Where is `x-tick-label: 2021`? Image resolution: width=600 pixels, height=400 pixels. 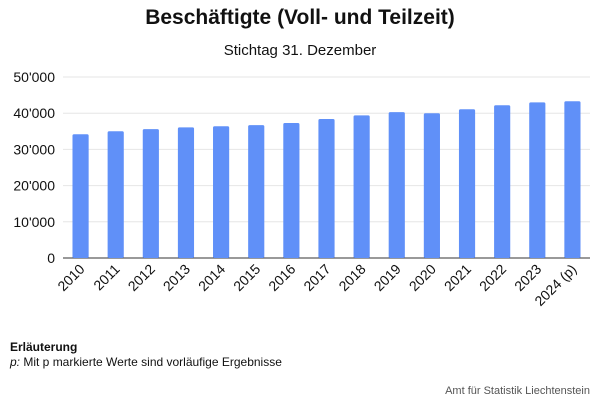
x-tick-label: 2021 is located at coordinates (457, 277).